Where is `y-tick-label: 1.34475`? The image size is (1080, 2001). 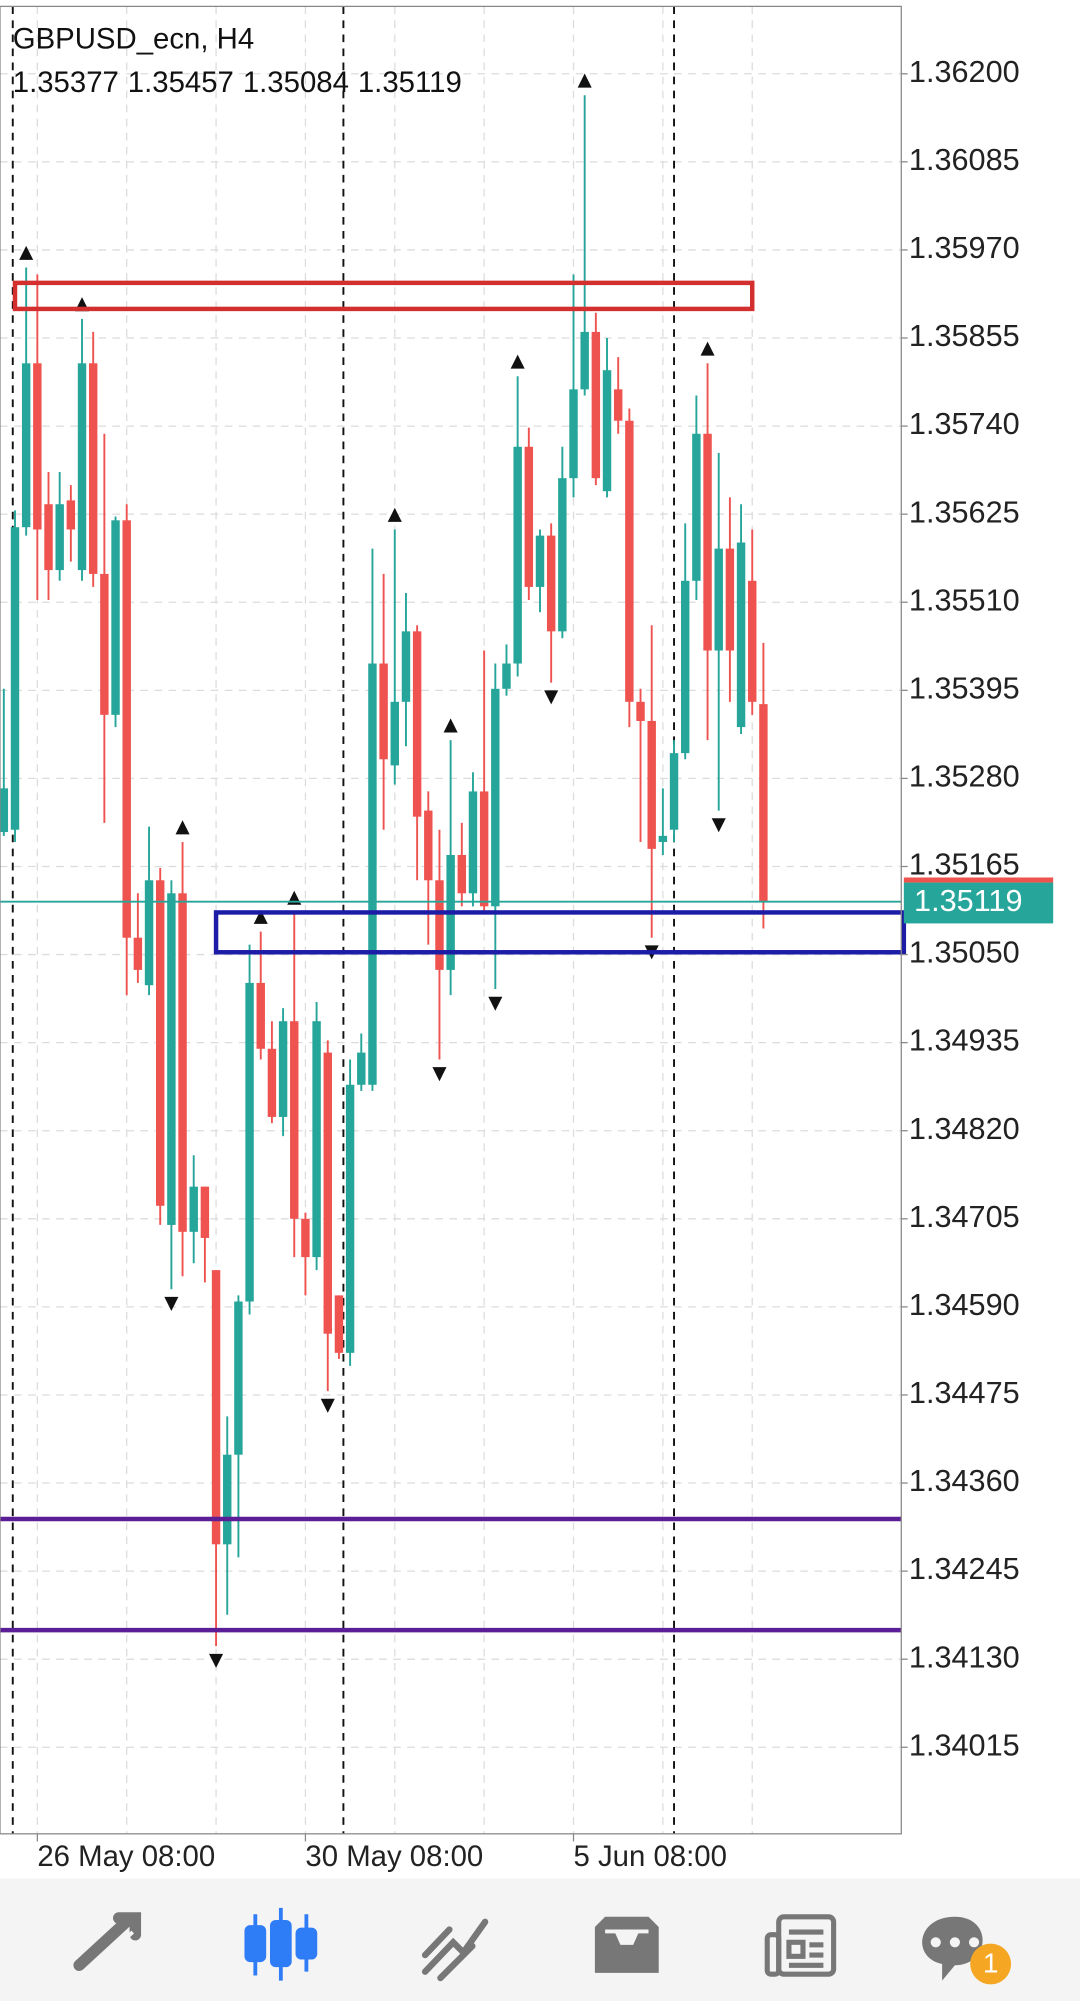 y-tick-label: 1.34475 is located at coordinates (964, 1393).